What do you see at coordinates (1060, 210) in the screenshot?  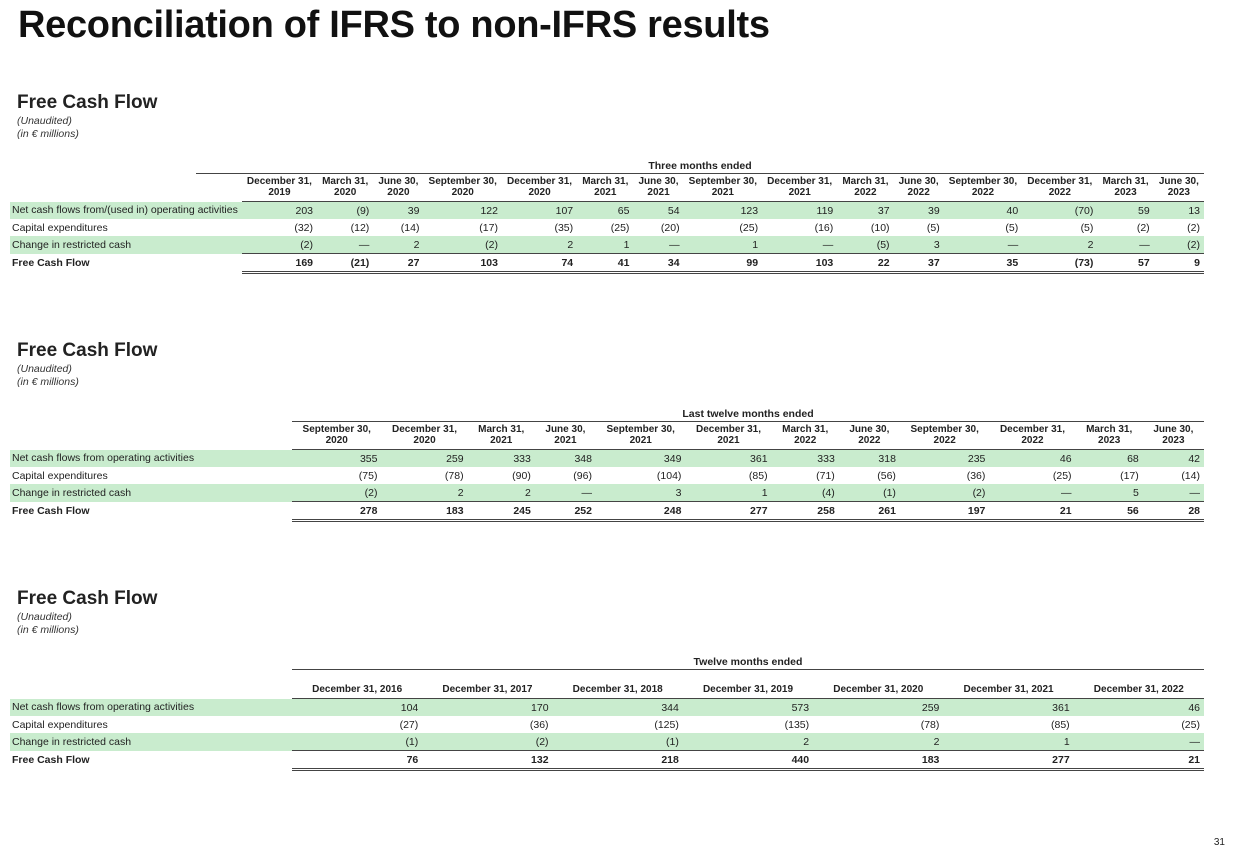 I see `table-cell: (70)` at bounding box center [1060, 210].